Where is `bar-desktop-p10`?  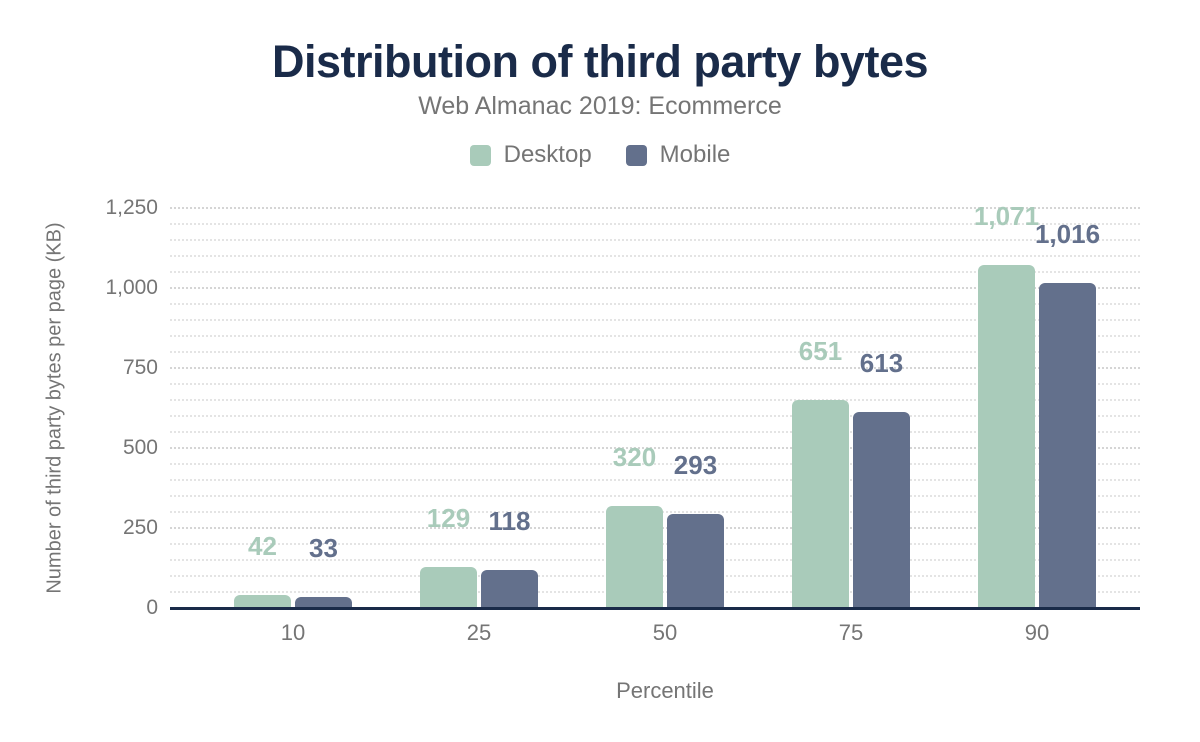 bar-desktop-p10 is located at coordinates (262, 601).